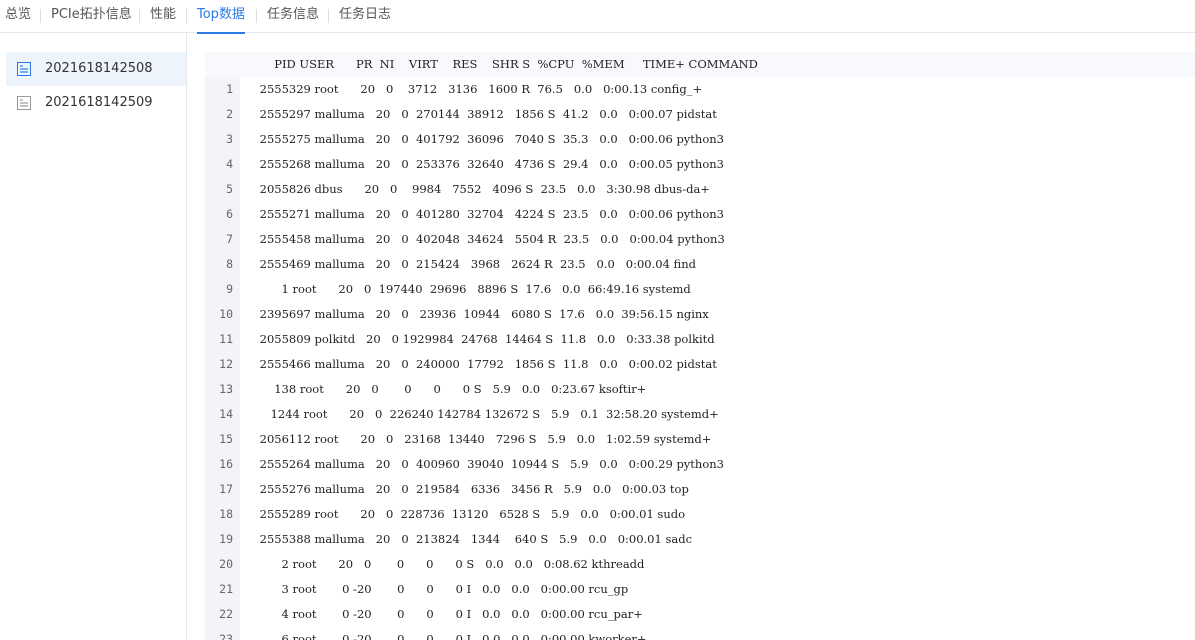 This screenshot has height=640, width=1195. I want to click on line-number: 12, so click(226, 364).